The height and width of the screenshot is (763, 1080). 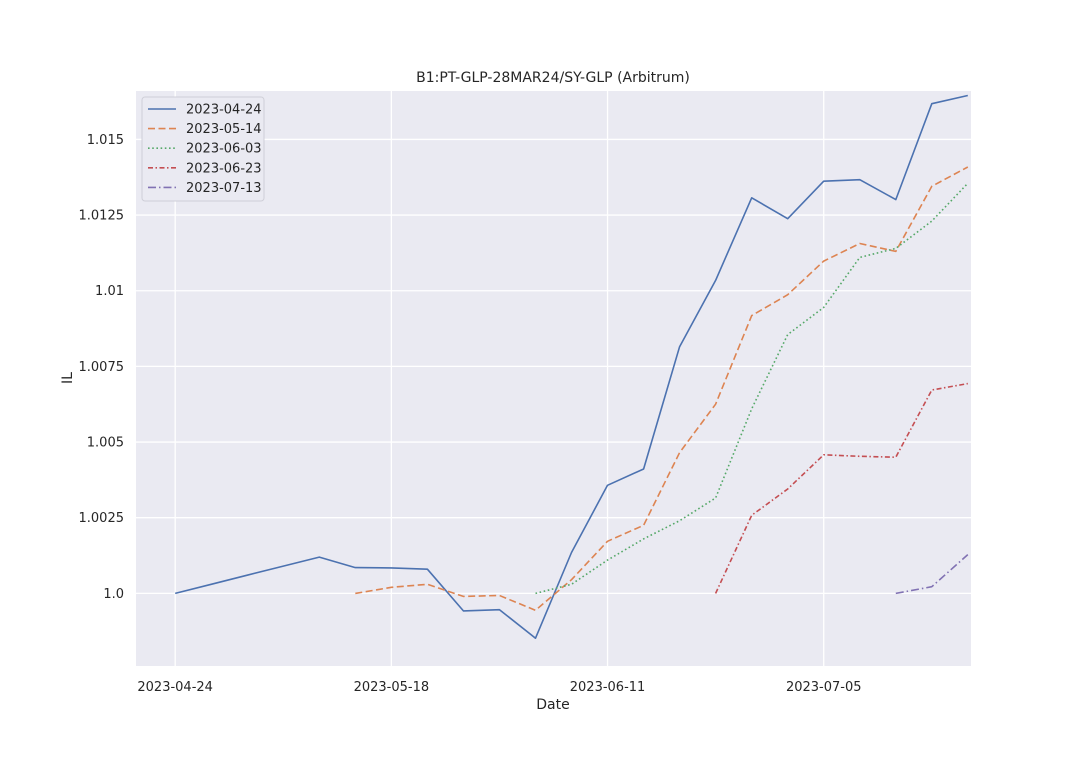 What do you see at coordinates (105, 140) in the screenshot?
I see `y-tick-label: 1.015` at bounding box center [105, 140].